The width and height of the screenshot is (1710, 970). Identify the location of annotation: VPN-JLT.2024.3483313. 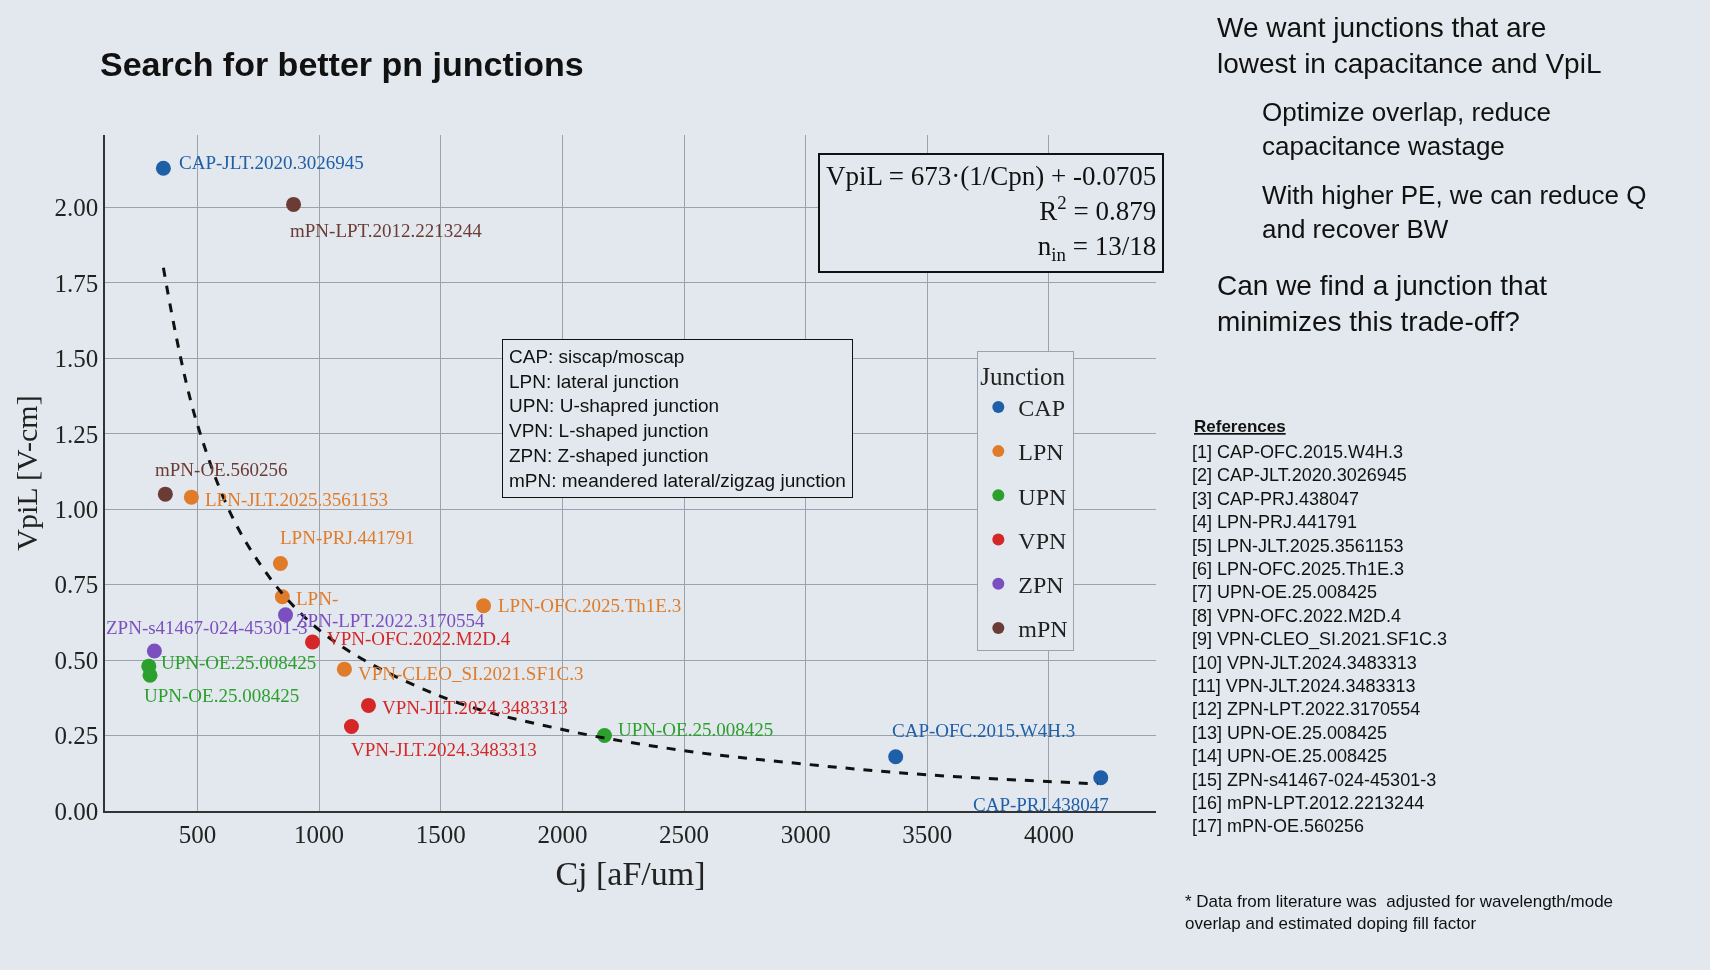
(444, 749).